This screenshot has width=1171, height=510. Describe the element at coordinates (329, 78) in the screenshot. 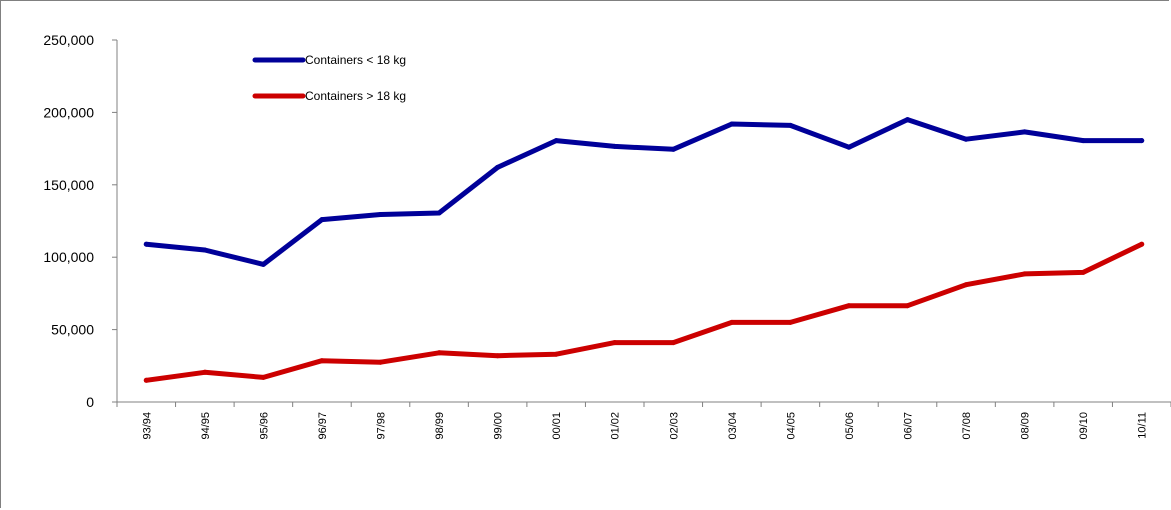

I see `legend: Containers < 18 kg Containers > 18 kg` at that location.